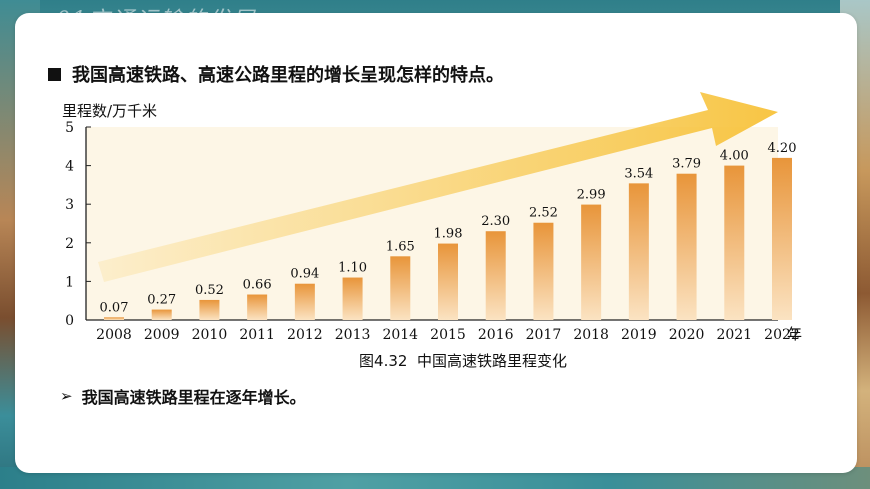 The width and height of the screenshot is (870, 489). Describe the element at coordinates (353, 335) in the screenshot. I see `x-tick-label-2013: 2013` at that location.